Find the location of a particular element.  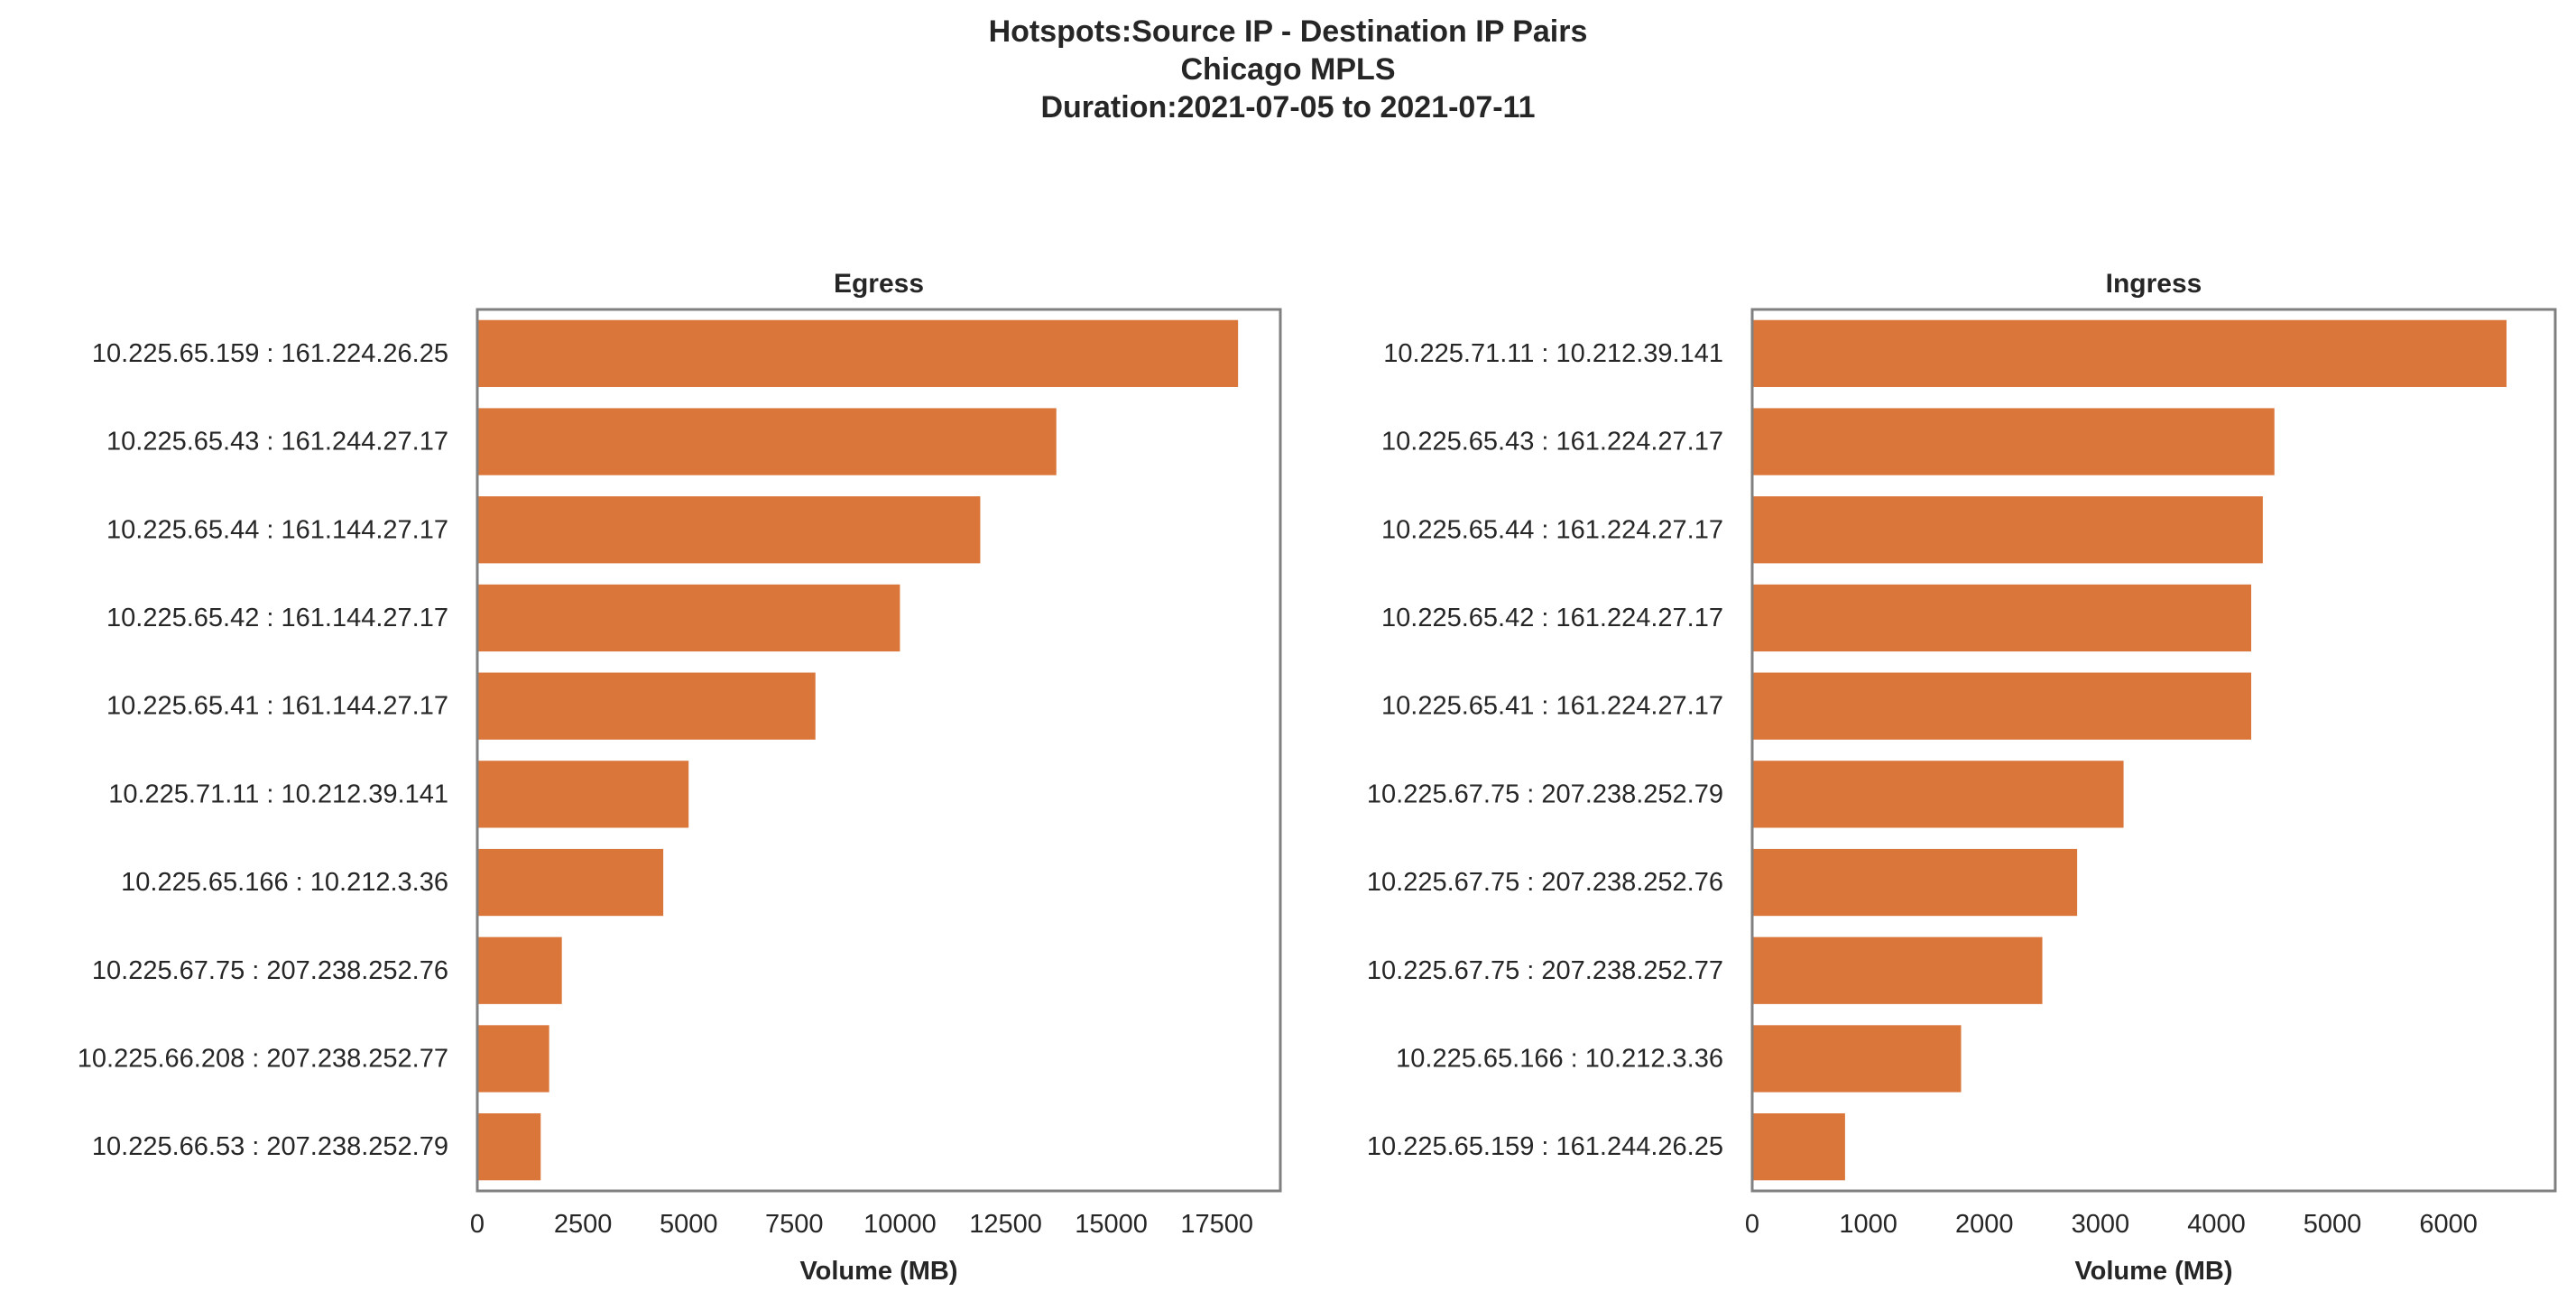

egress-x-tick-label: 2500 is located at coordinates (583, 1224).